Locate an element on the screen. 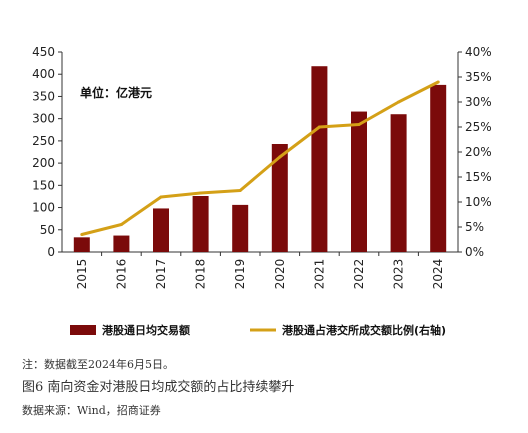  legend-line-label: 港股通占港交所成交额比例(右轴) is located at coordinates (364, 330).